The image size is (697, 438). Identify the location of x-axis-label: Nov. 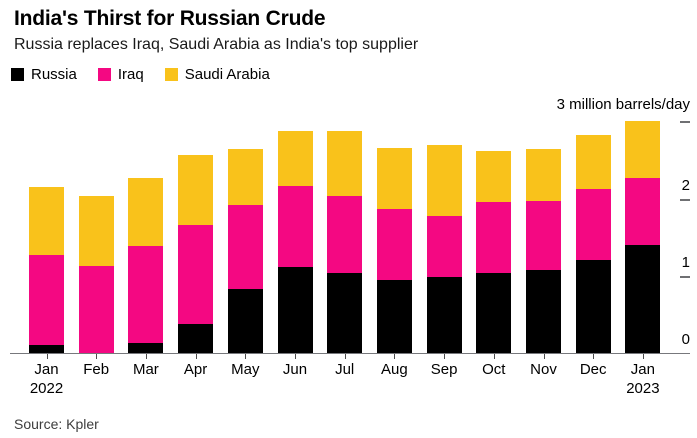
(543, 369).